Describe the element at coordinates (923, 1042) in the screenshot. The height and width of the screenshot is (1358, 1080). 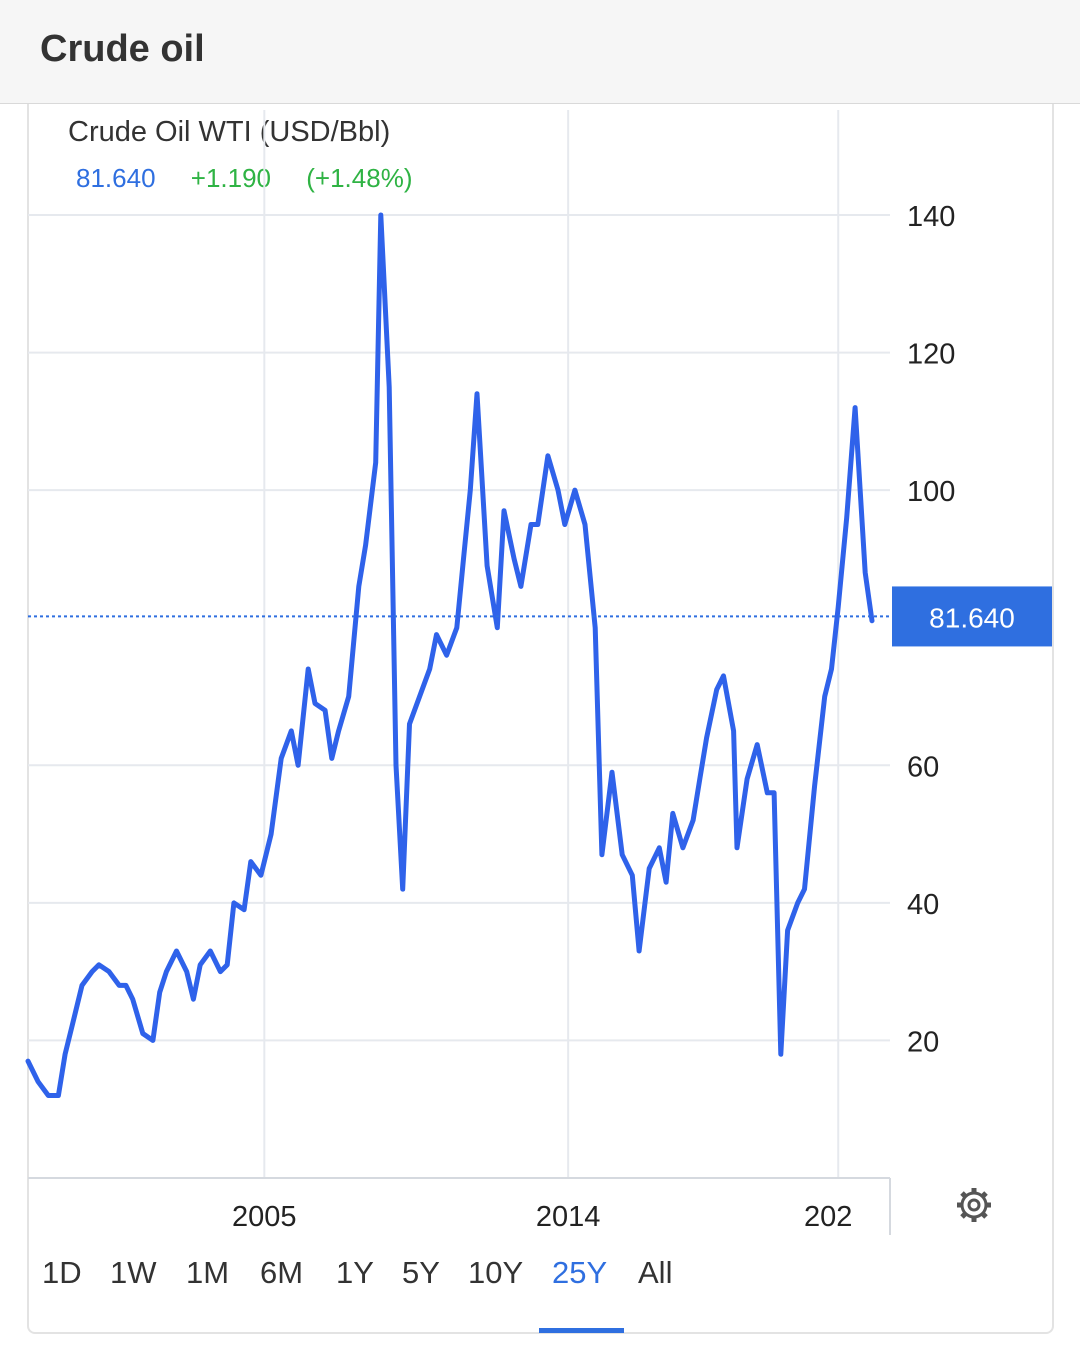
I see `y-tick-label: 20` at that location.